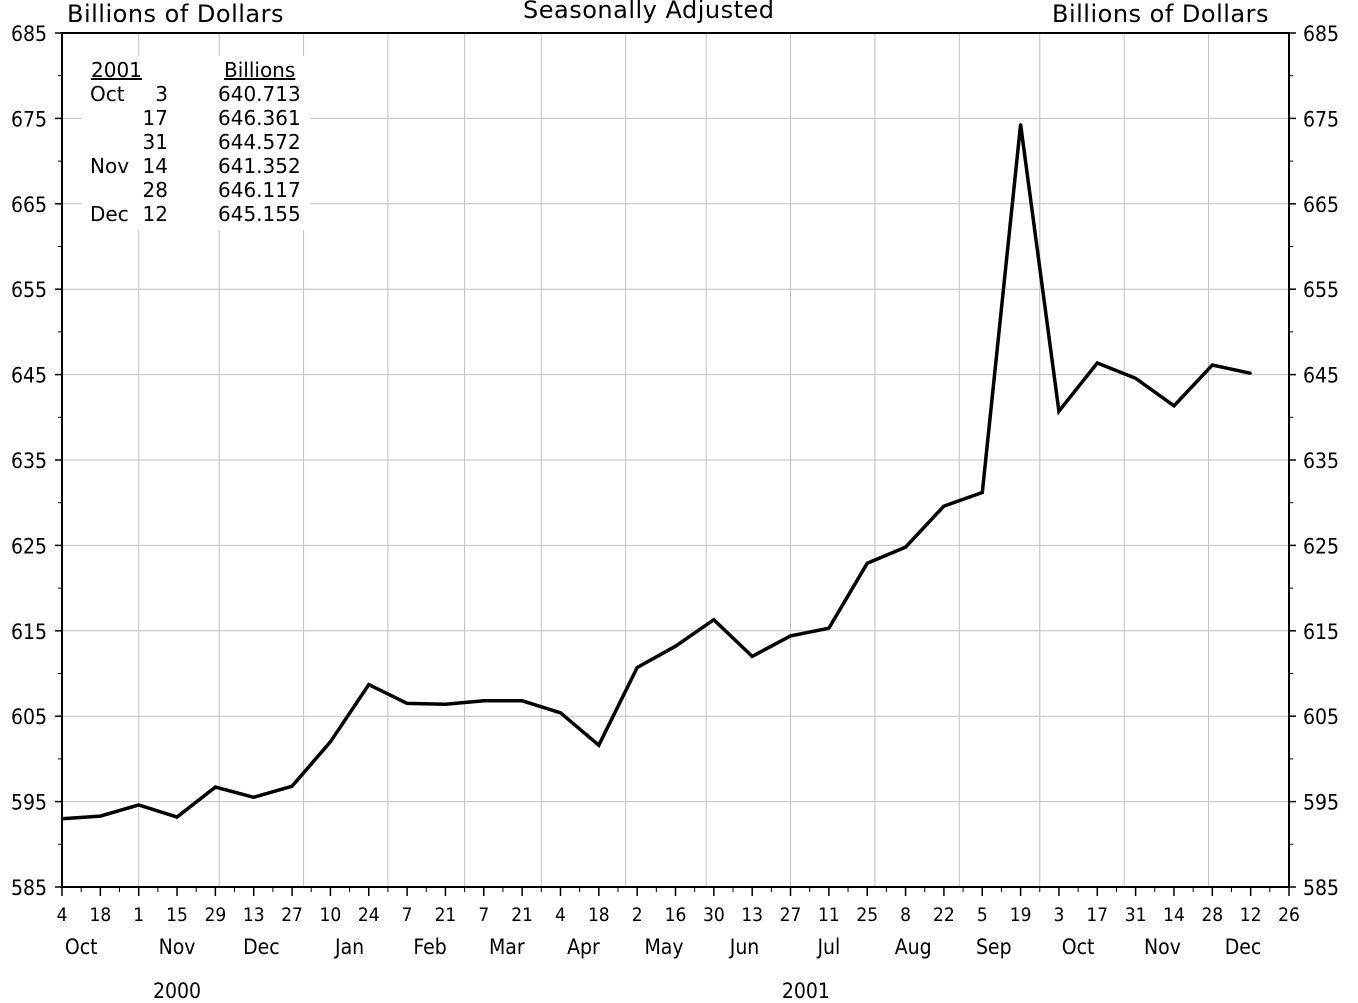  Describe the element at coordinates (649, 12) in the screenshot. I see `chart-subtitle: Seasonally Adjusted` at that location.